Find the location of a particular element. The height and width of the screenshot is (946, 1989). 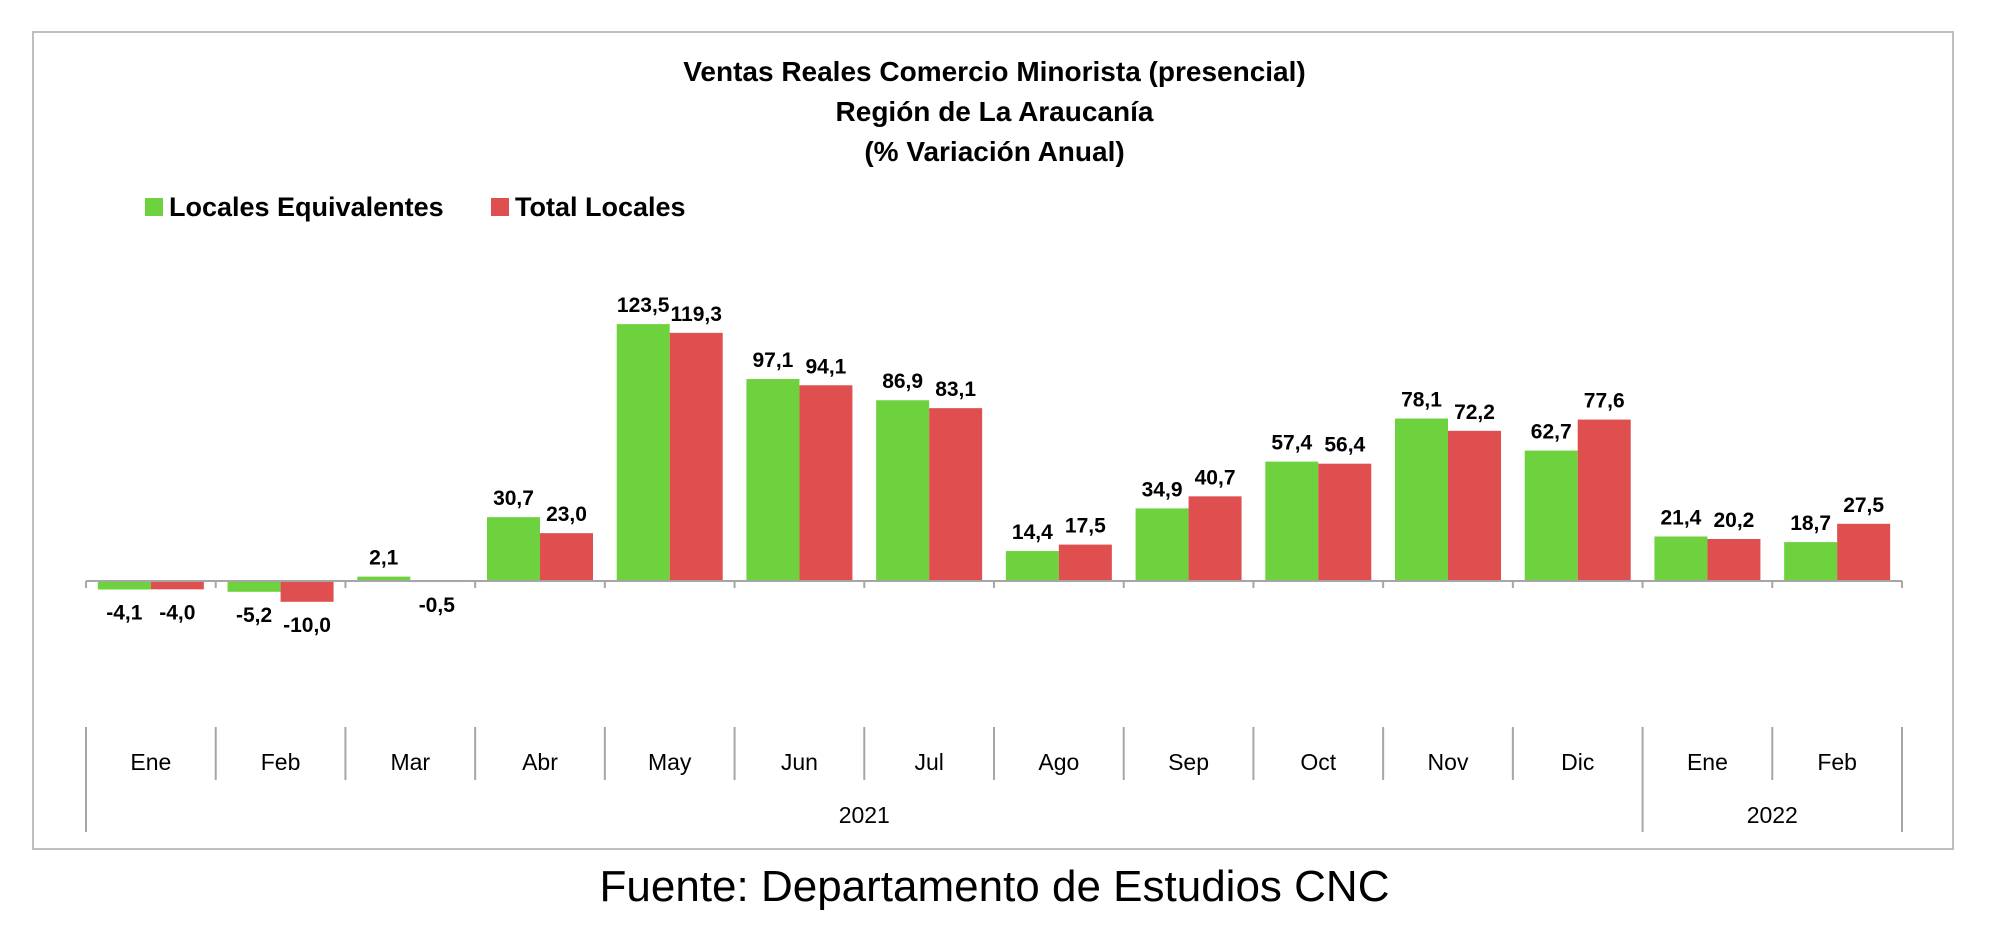

legend-swatch-locales-equivalentes is located at coordinates (154, 207).